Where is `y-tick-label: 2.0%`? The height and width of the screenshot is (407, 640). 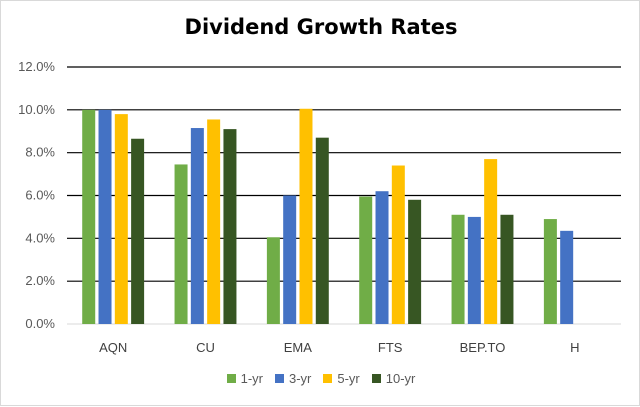 y-tick-label: 2.0% is located at coordinates (40, 280).